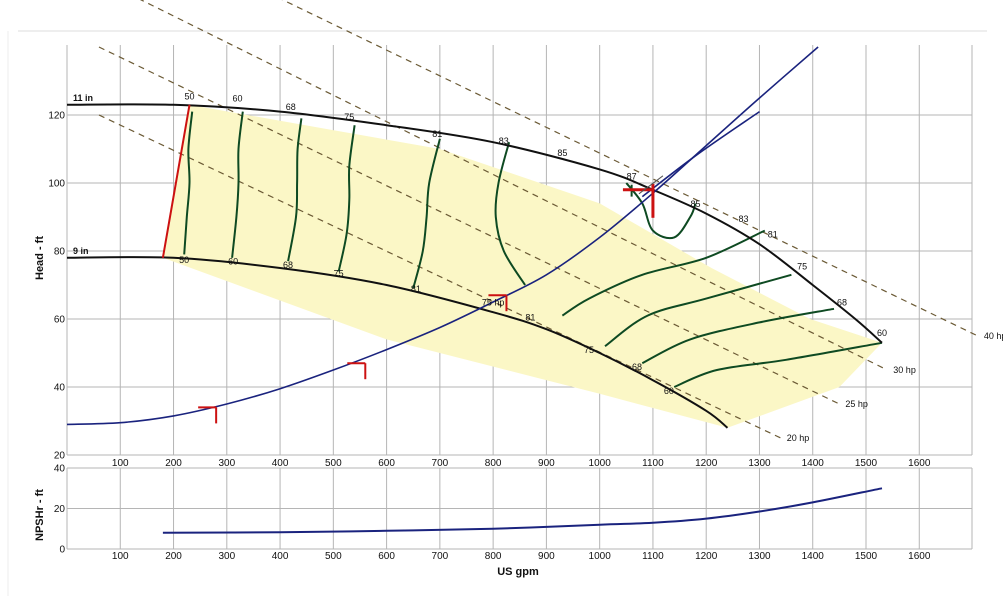 The height and width of the screenshot is (596, 1003). I want to click on npsh-x-tick-label: 1200, so click(706, 556).